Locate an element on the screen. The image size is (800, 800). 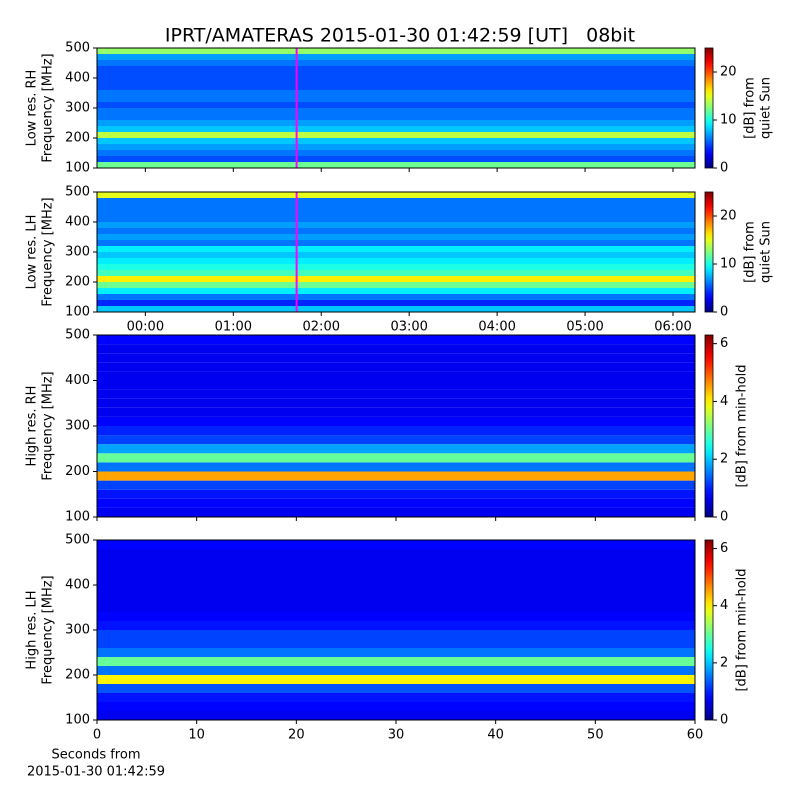
x-tick-label: 02:00 is located at coordinates (321, 327).